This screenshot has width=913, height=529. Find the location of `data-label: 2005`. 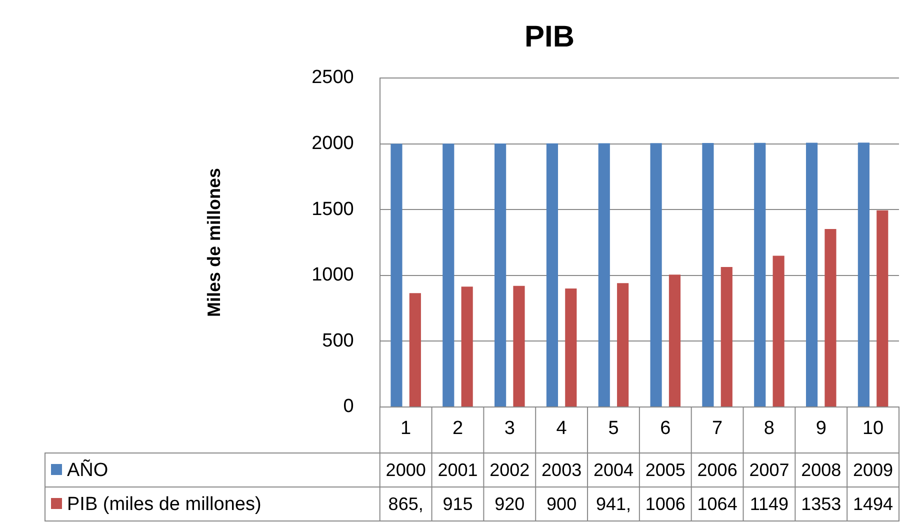

data-label: 2005 is located at coordinates (665, 470).